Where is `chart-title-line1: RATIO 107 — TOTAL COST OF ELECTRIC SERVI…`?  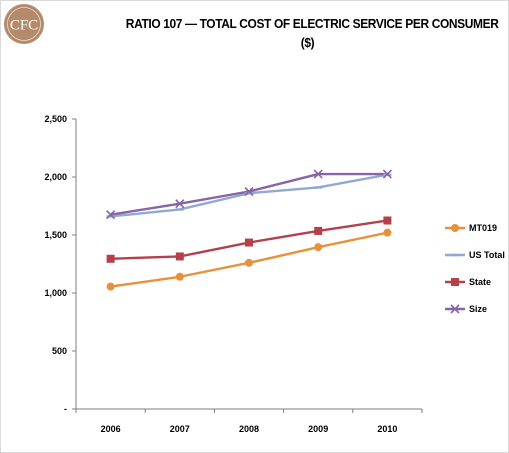 chart-title-line1: RATIO 107 — TOTAL COST OF ELECTRIC SERVI… is located at coordinates (312, 23).